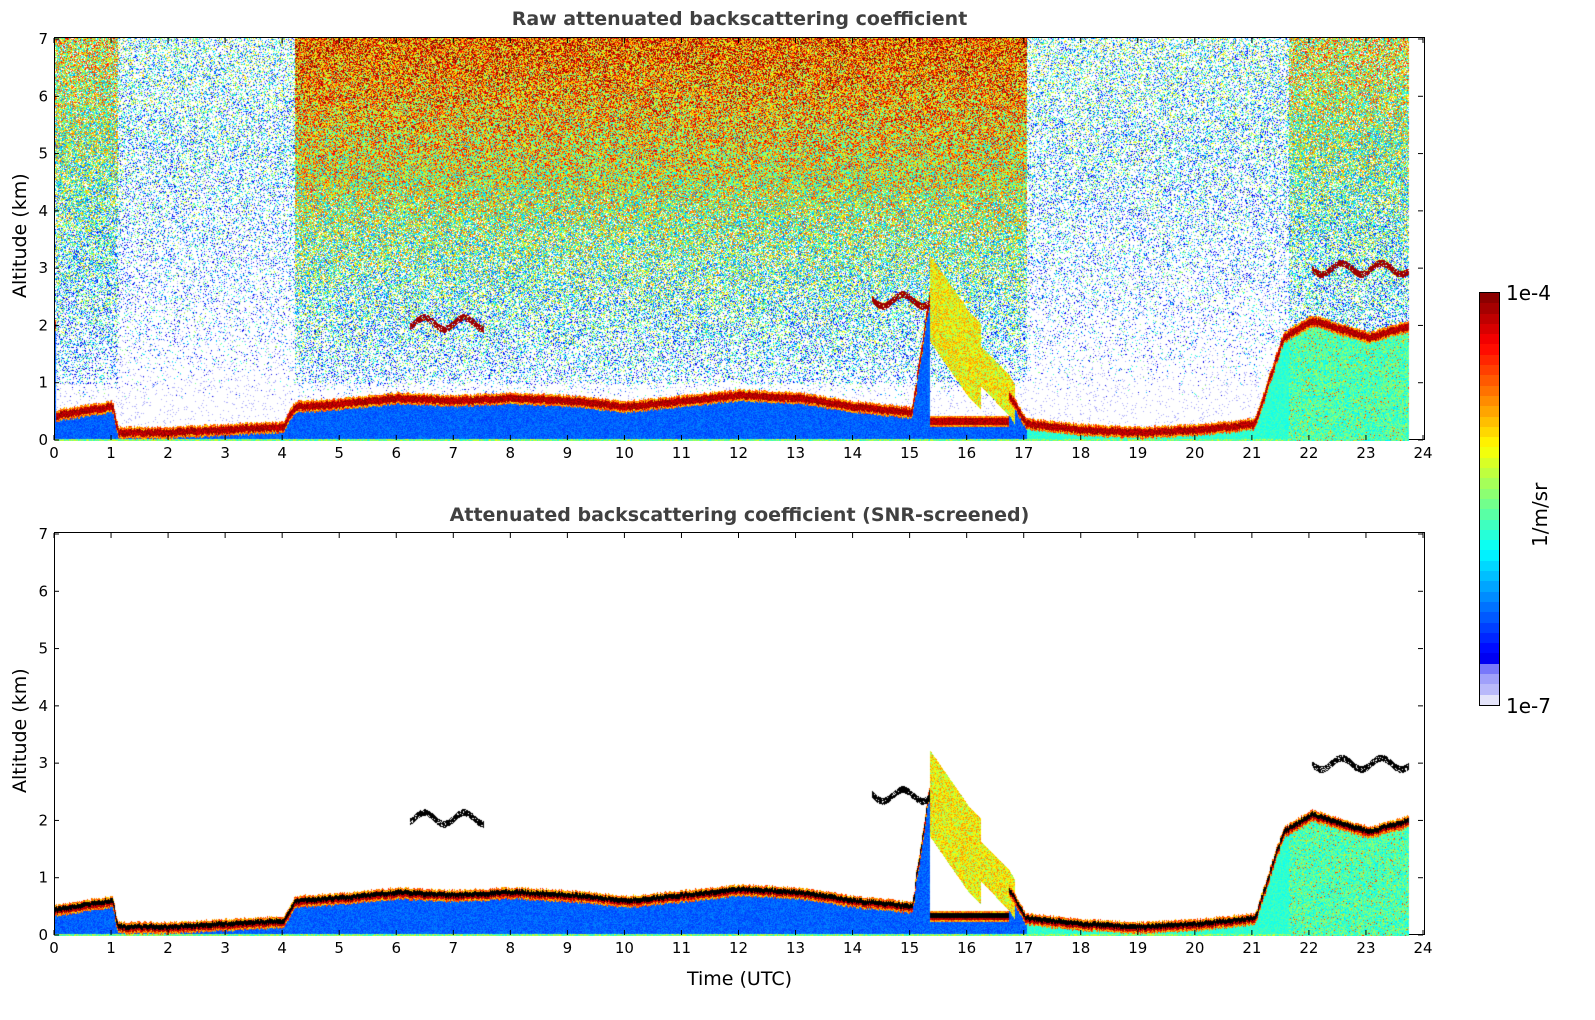  I want to click on x-tick-label: 9, so click(568, 948).